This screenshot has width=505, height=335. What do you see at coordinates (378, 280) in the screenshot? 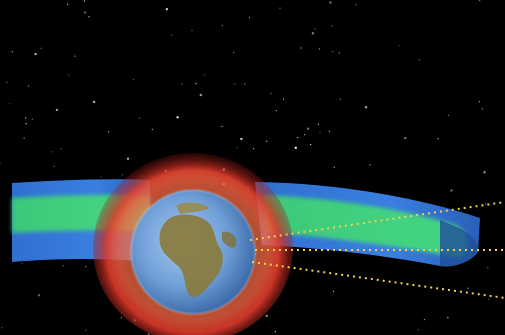
I see `orbit-line-lower` at bounding box center [378, 280].